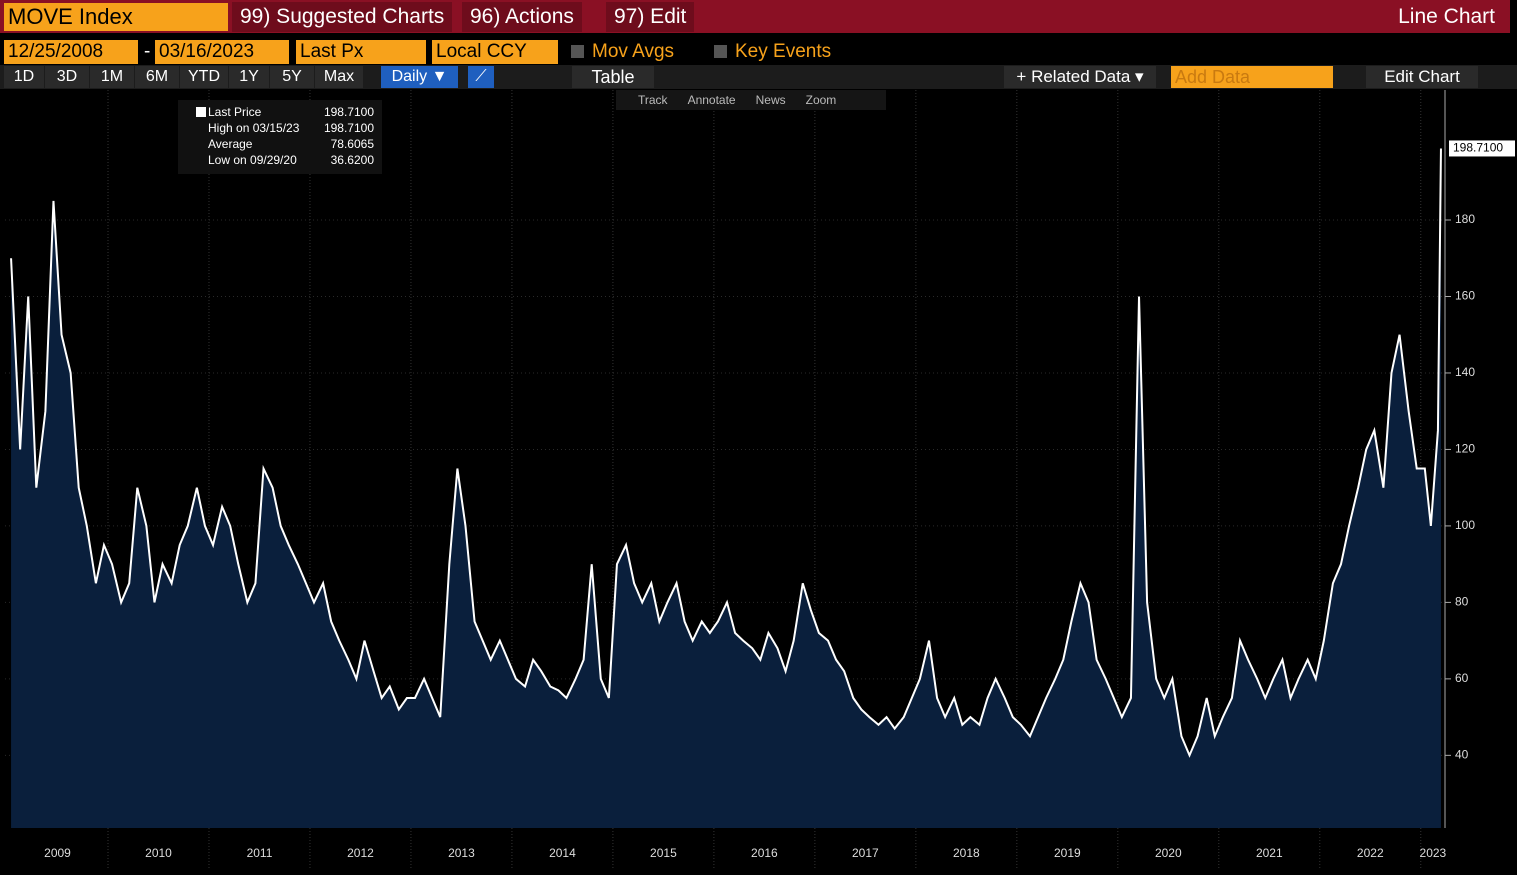 Image resolution: width=1517 pixels, height=875 pixels. Describe the element at coordinates (292, 77) in the screenshot. I see `range-button: 5Y` at that location.